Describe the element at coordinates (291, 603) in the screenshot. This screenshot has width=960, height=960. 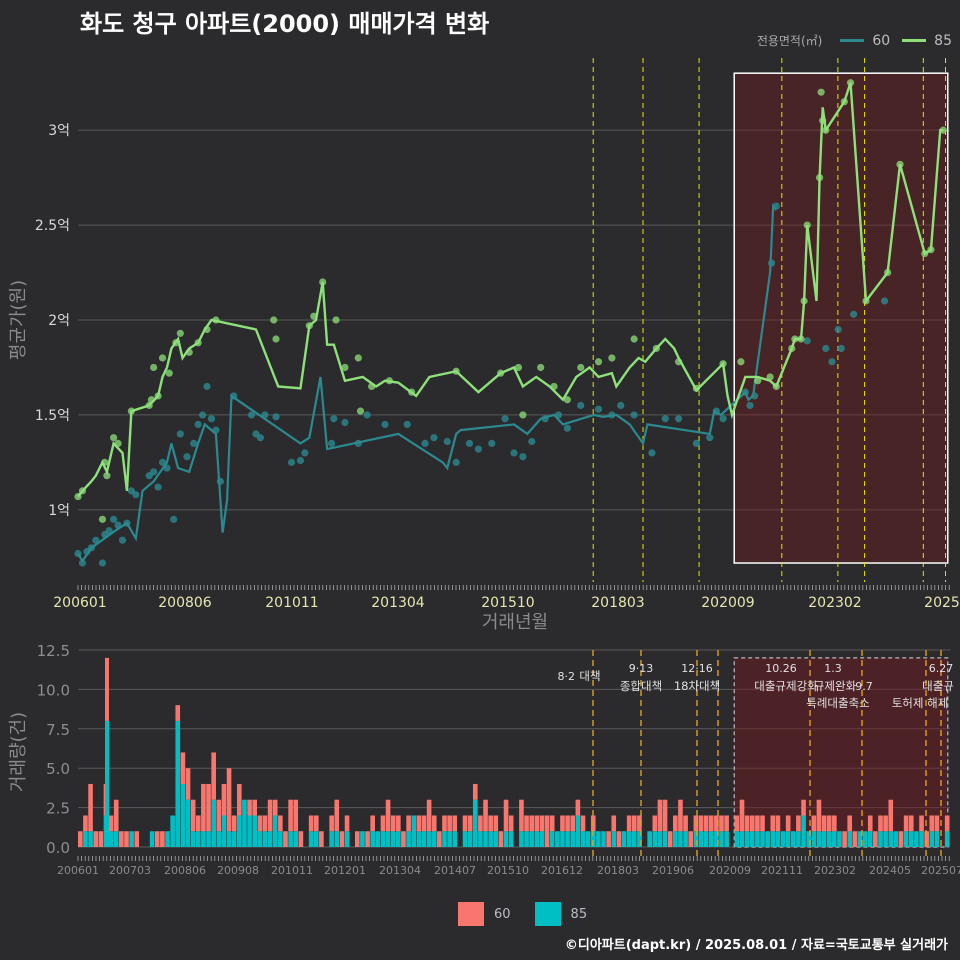
I see `x-tick-label: 201011` at that location.